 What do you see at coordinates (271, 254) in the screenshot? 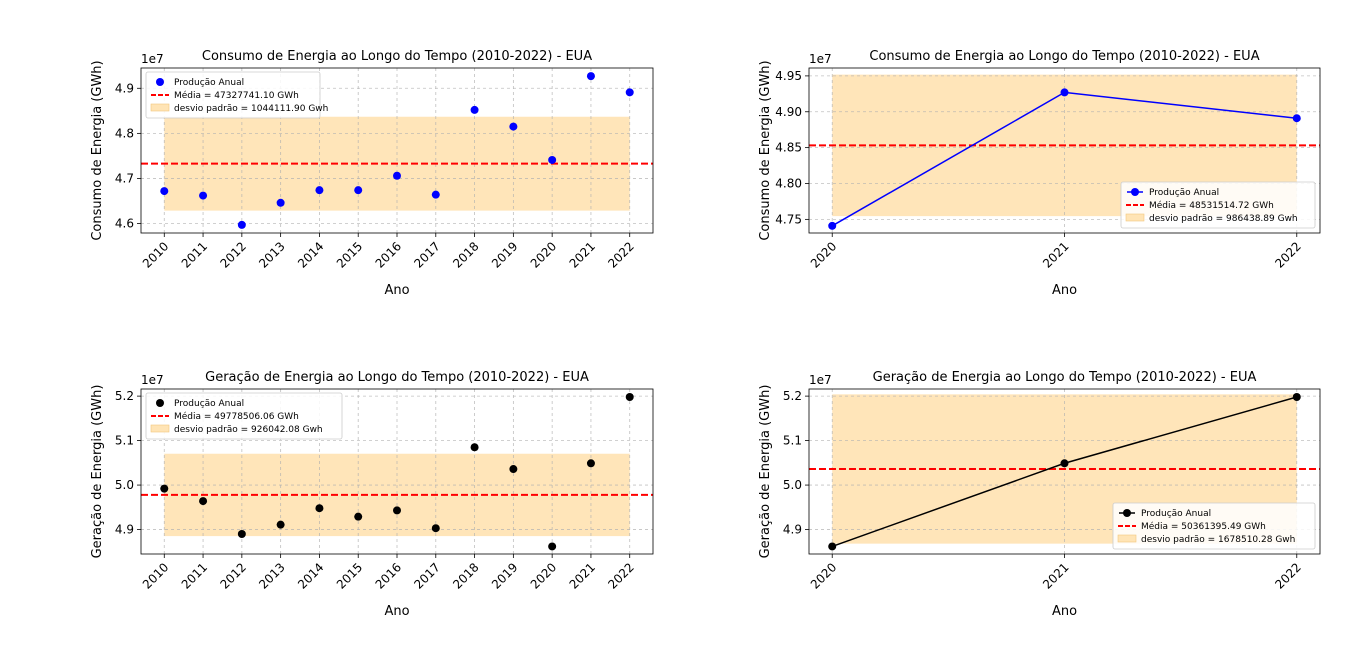
I see `x-tick-label: 2013` at bounding box center [271, 254].